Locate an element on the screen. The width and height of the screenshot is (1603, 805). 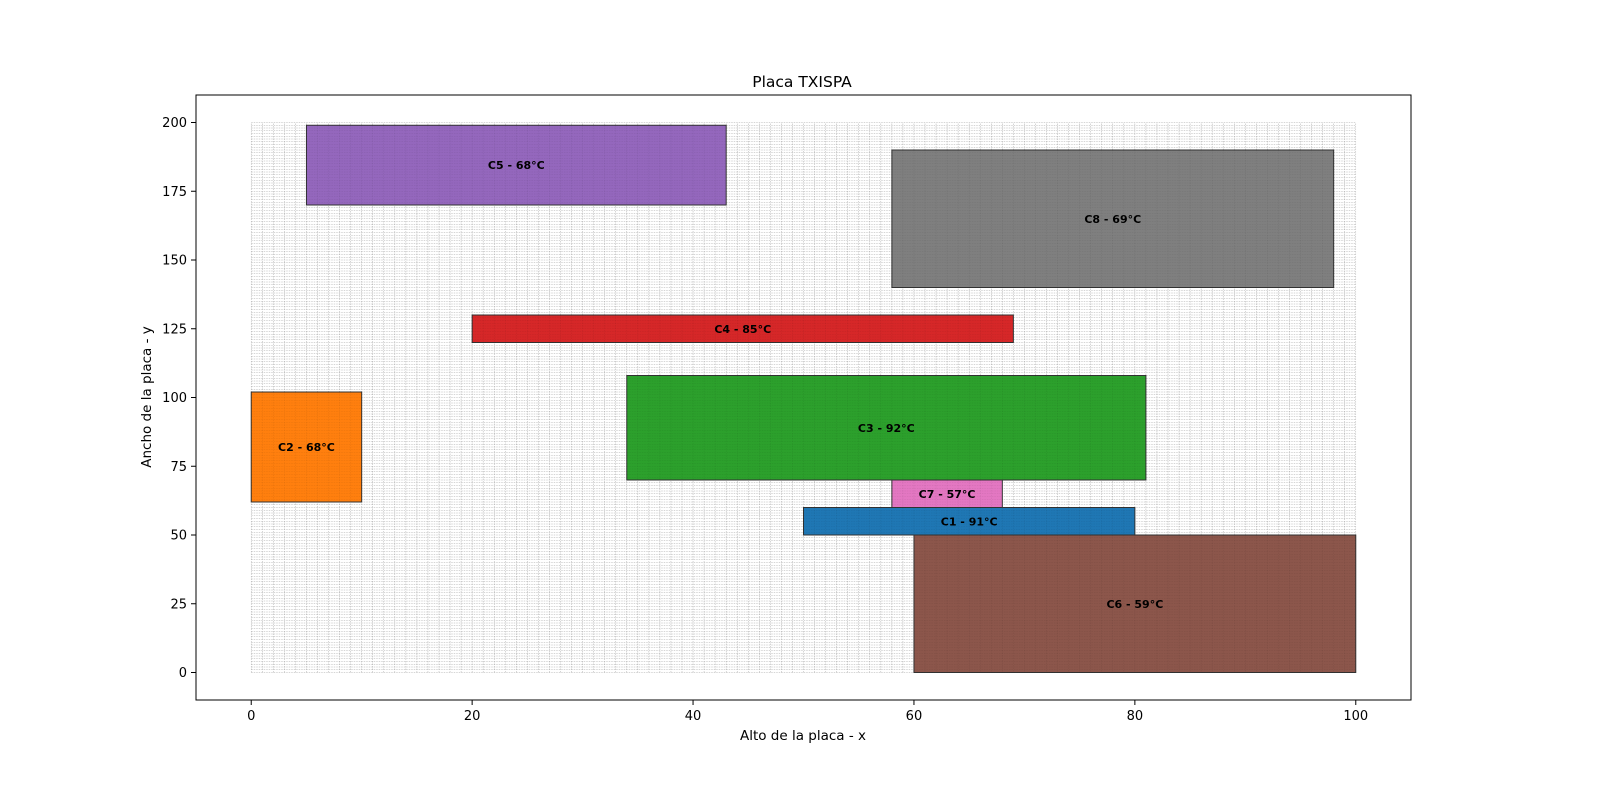
component-c2: C2 - 68°C is located at coordinates (306, 447).